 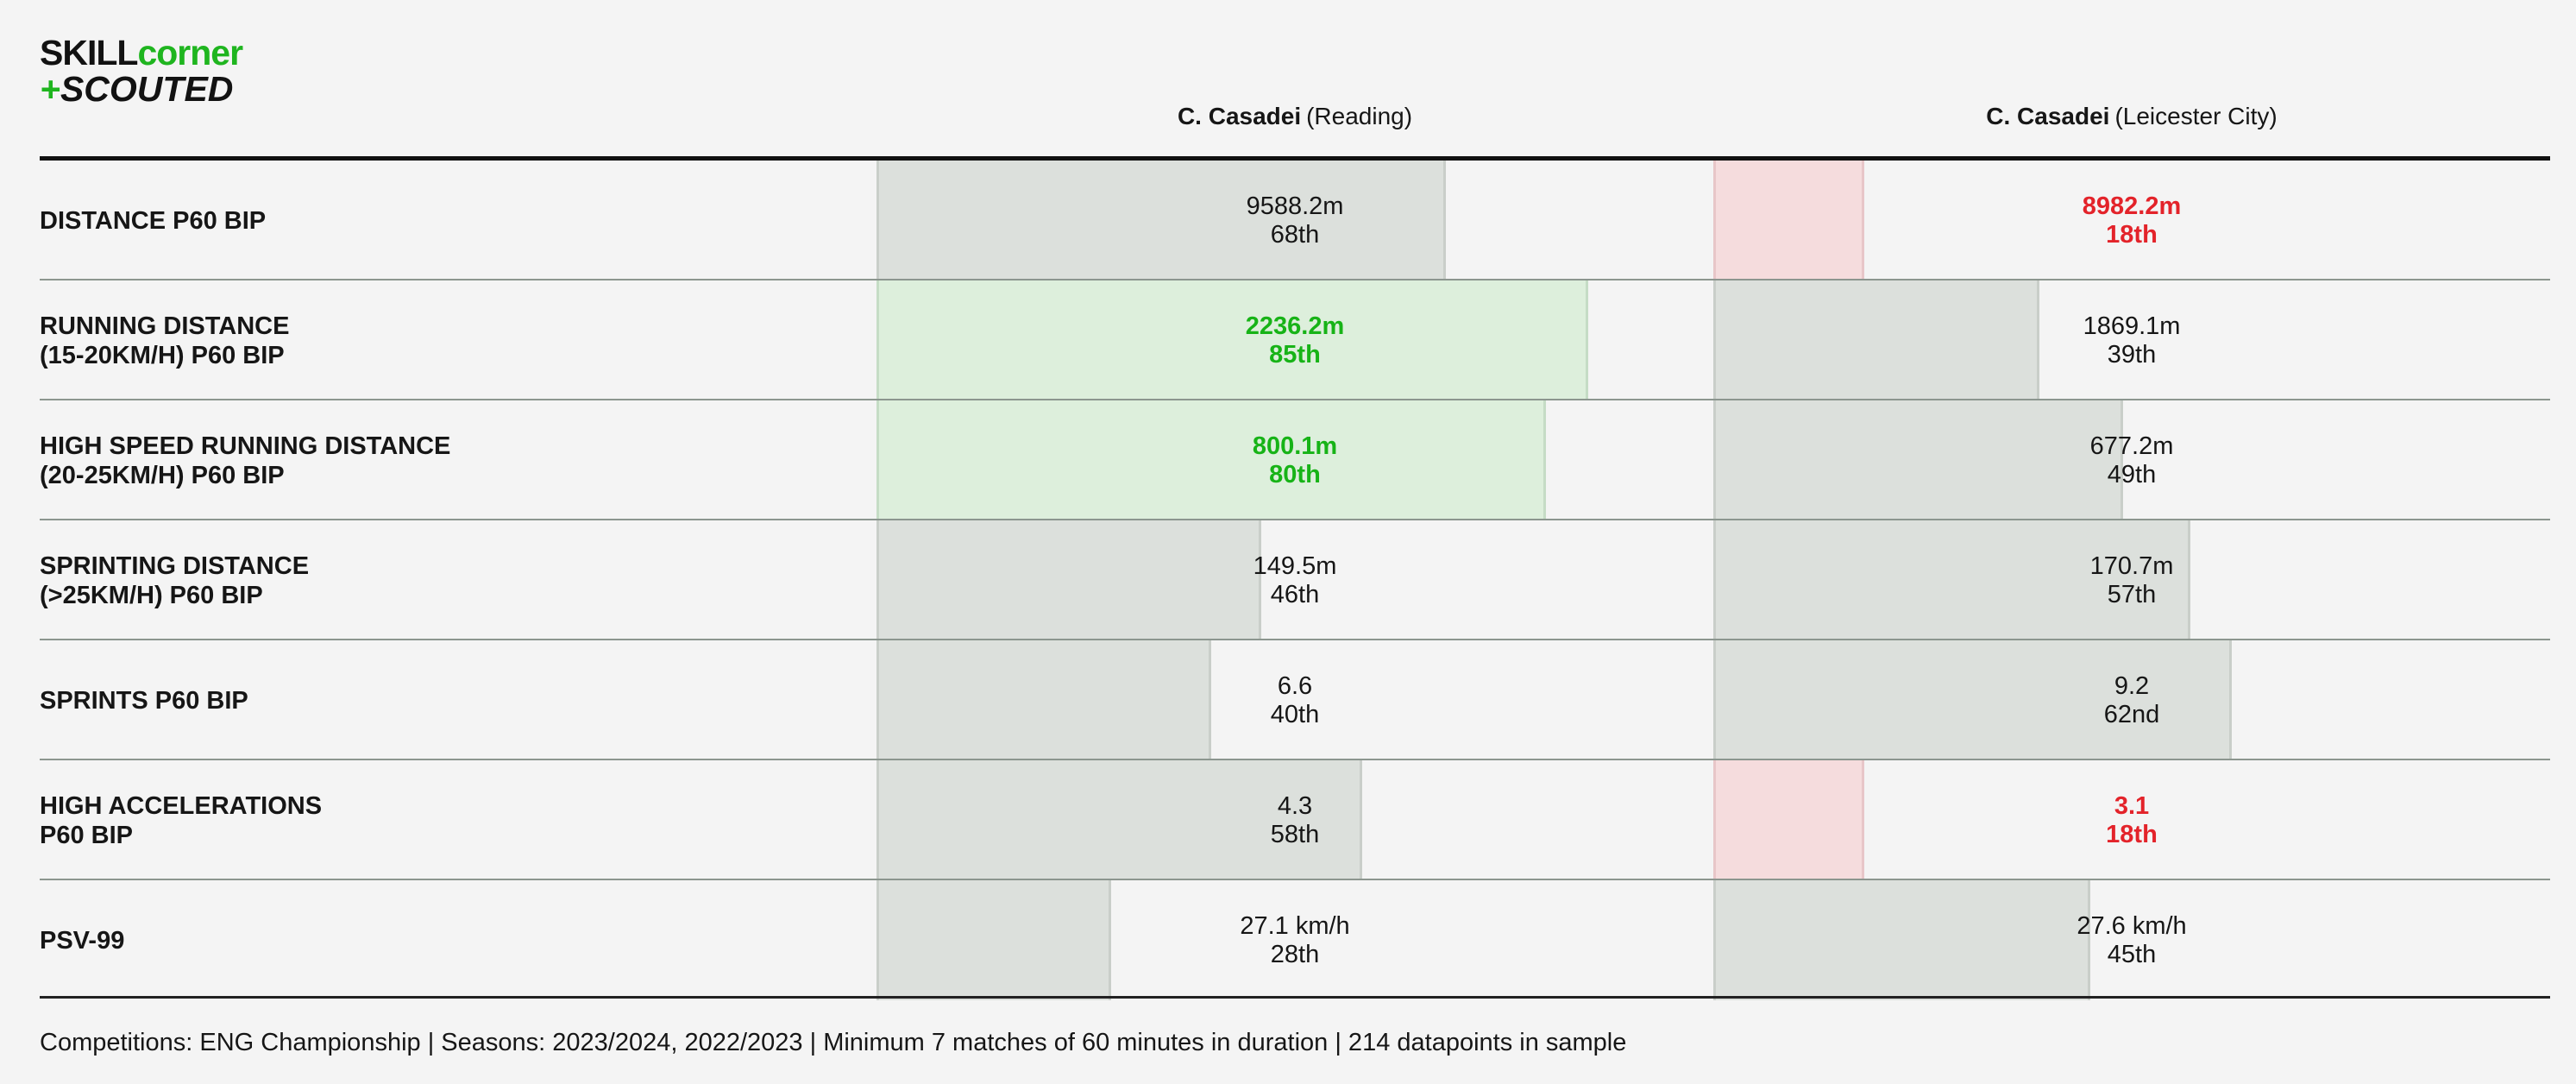 What do you see at coordinates (190, 53) in the screenshot?
I see `logo-corner: corner` at bounding box center [190, 53].